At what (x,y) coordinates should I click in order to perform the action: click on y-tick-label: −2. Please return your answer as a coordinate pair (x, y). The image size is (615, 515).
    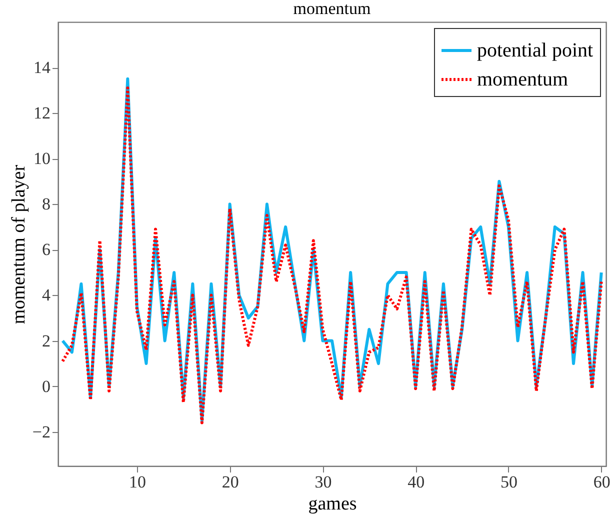
    Looking at the image, I should click on (41, 432).